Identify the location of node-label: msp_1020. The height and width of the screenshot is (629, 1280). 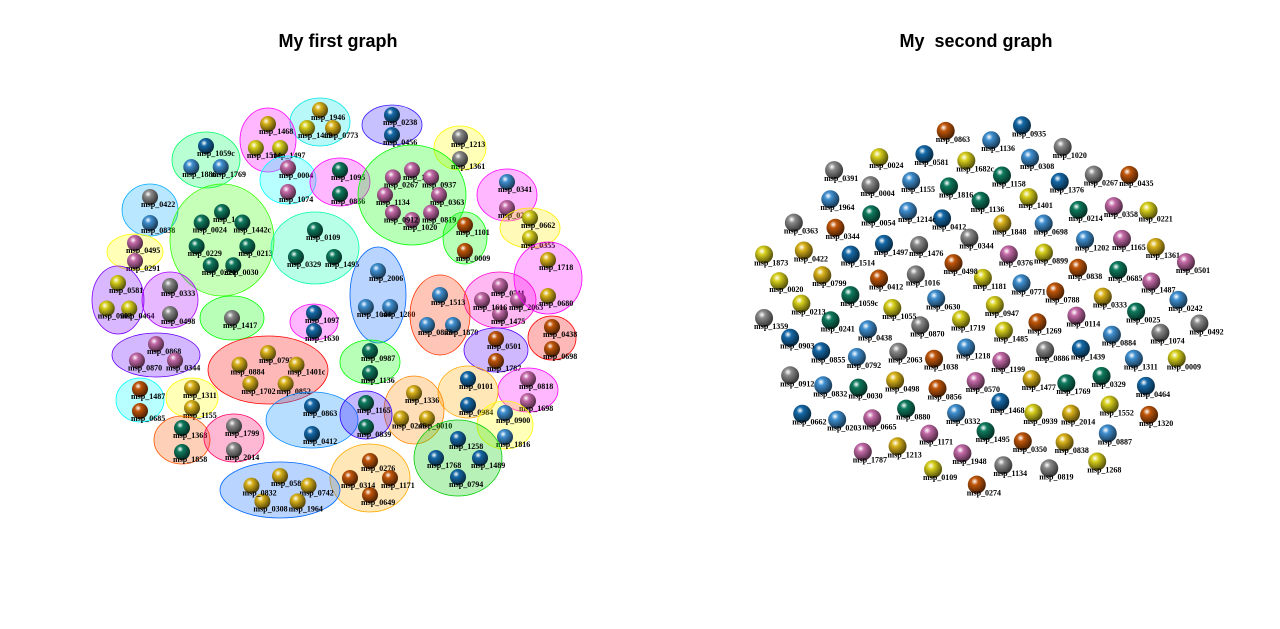
(420, 227).